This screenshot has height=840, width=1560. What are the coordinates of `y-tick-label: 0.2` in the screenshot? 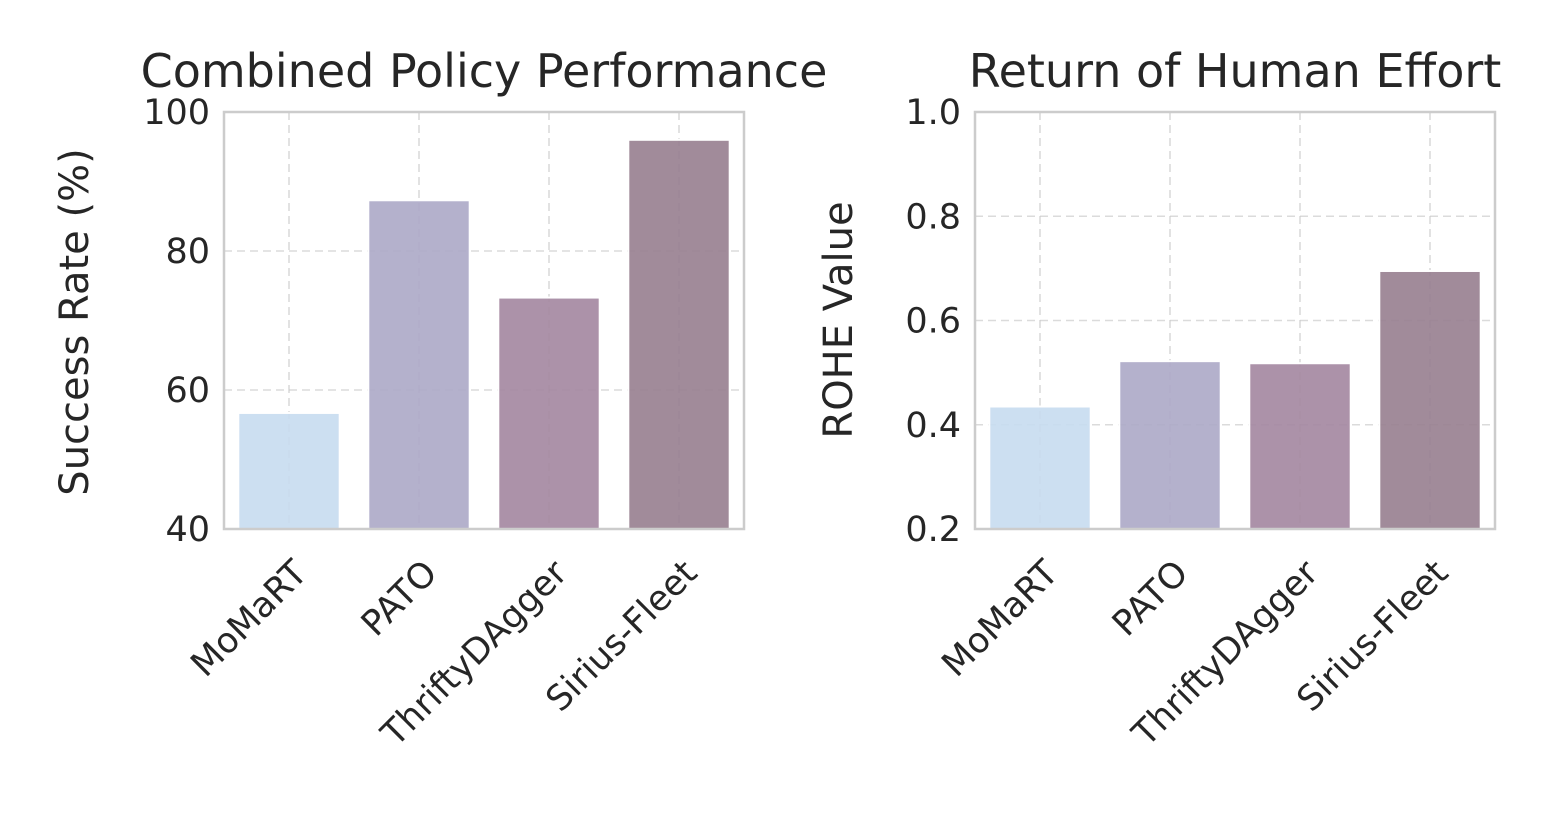 It's located at (933, 530).